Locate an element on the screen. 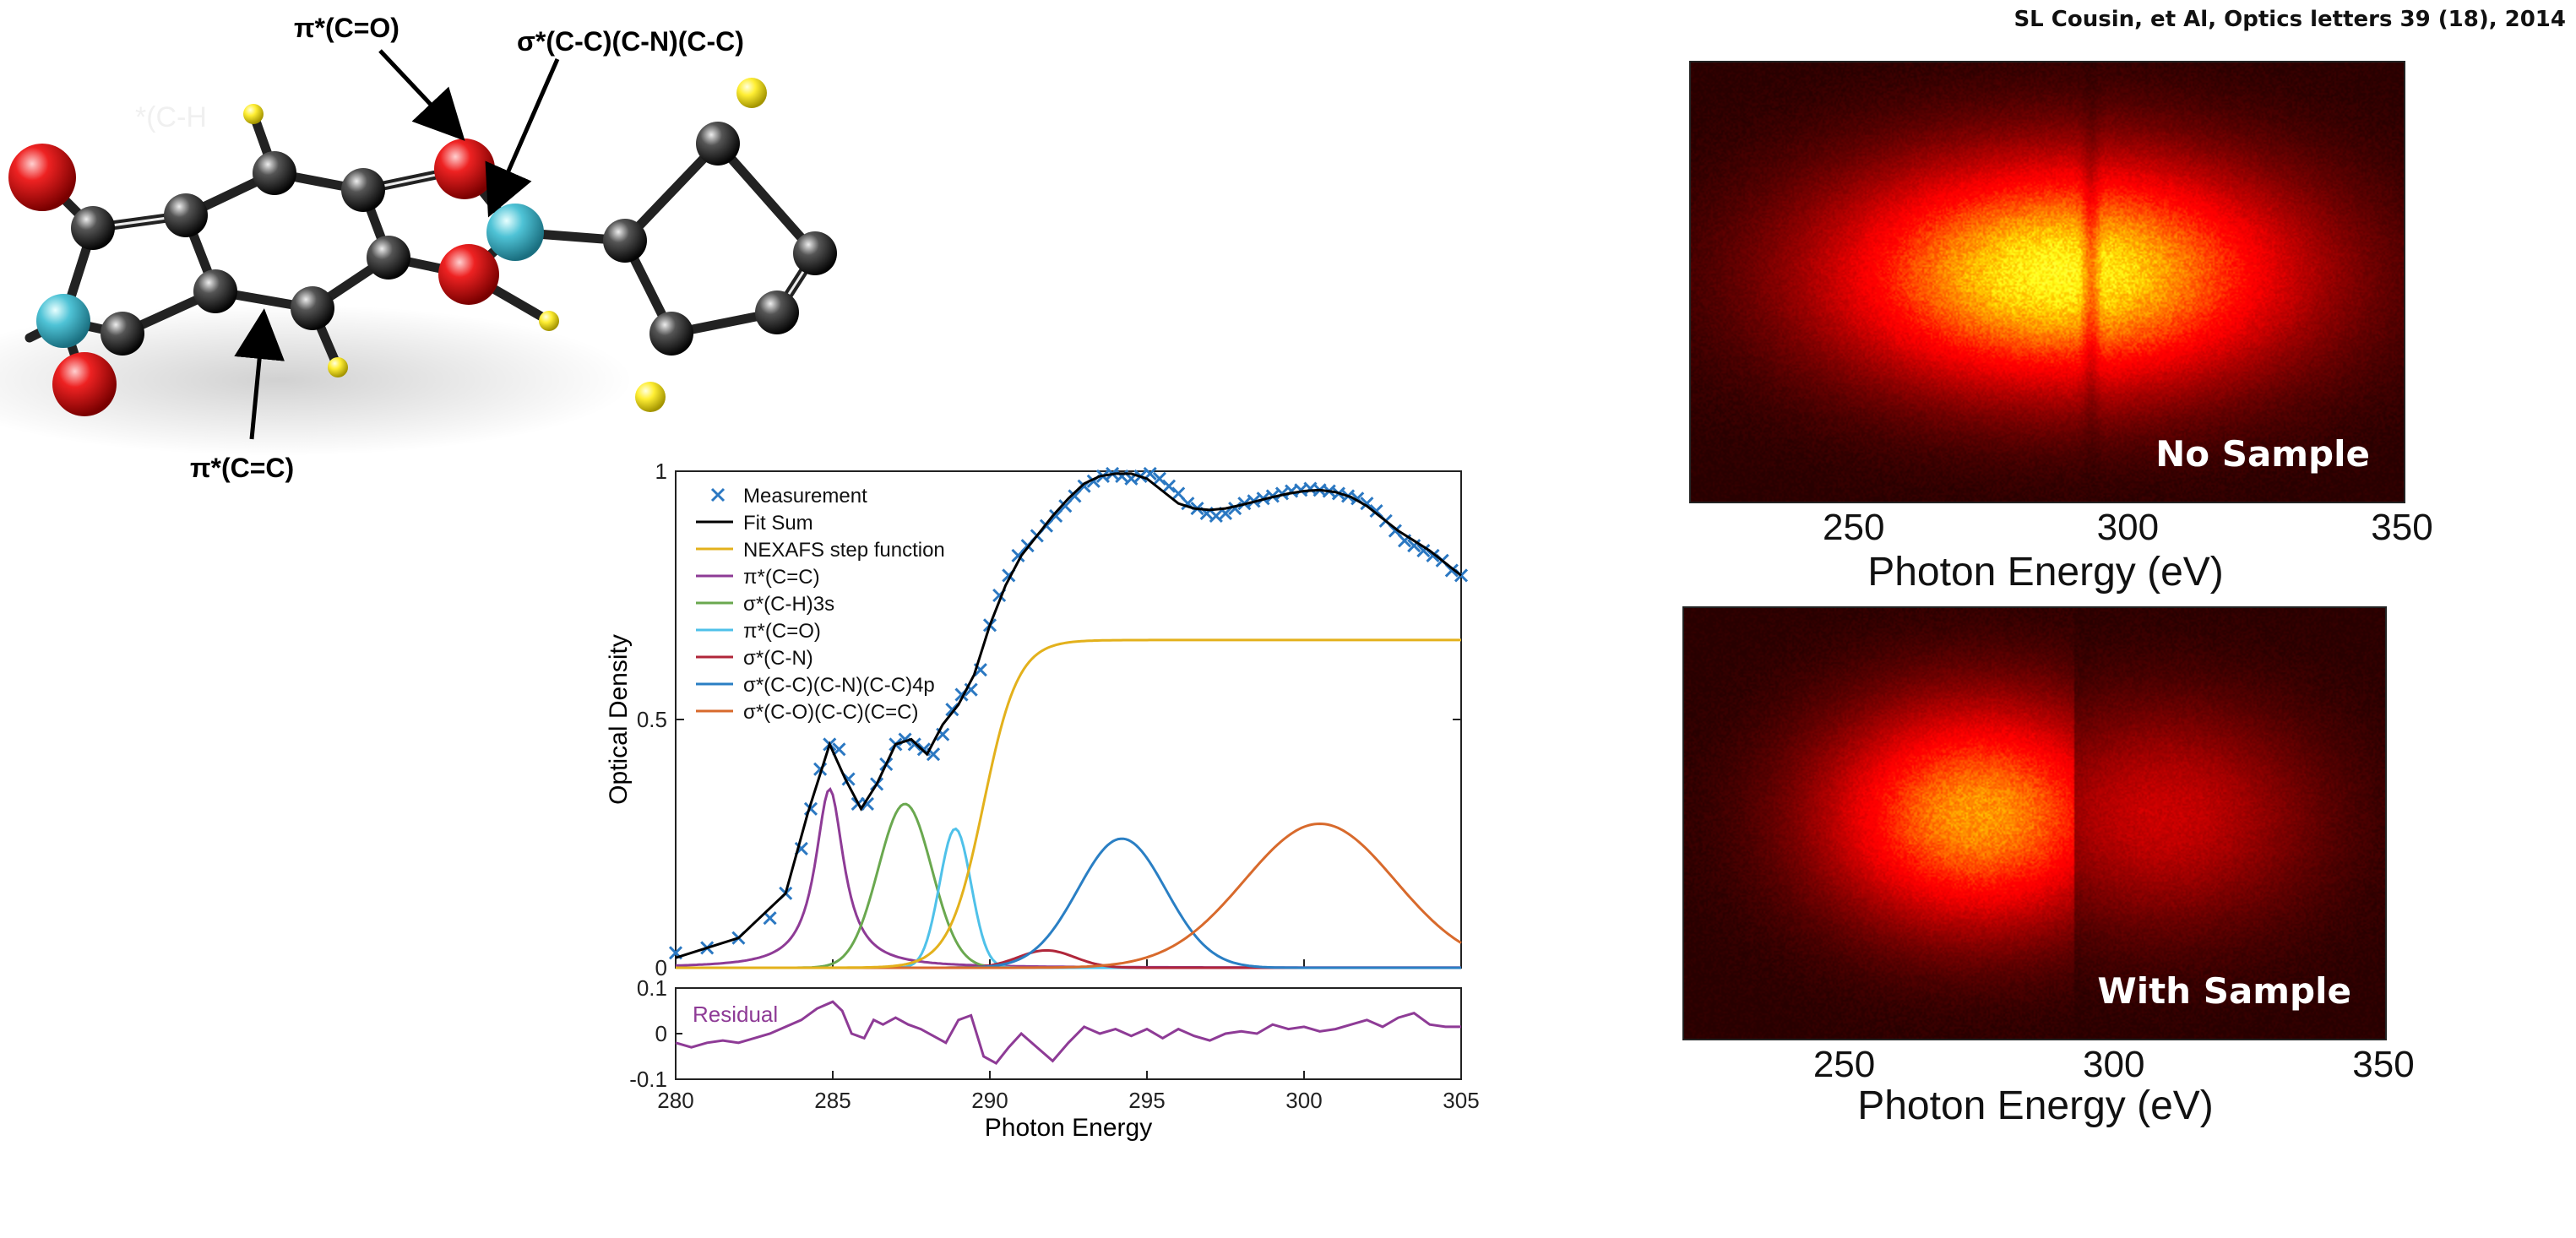 This screenshot has width=2576, height=1238. residual-line is located at coordinates (1068, 1033).